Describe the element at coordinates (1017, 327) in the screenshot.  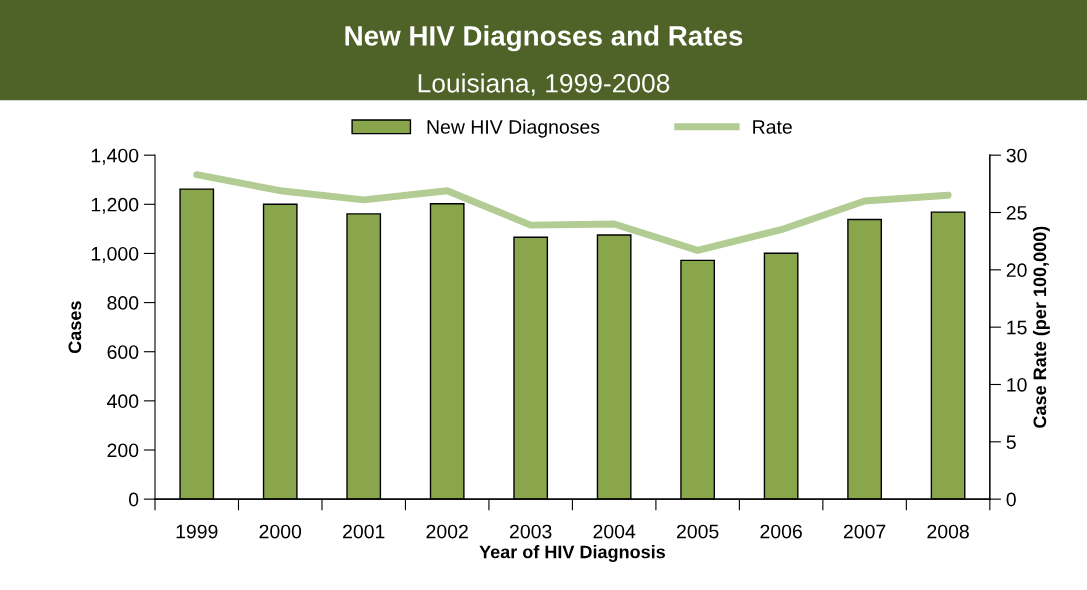
I see `y2-tick-label: 15` at that location.